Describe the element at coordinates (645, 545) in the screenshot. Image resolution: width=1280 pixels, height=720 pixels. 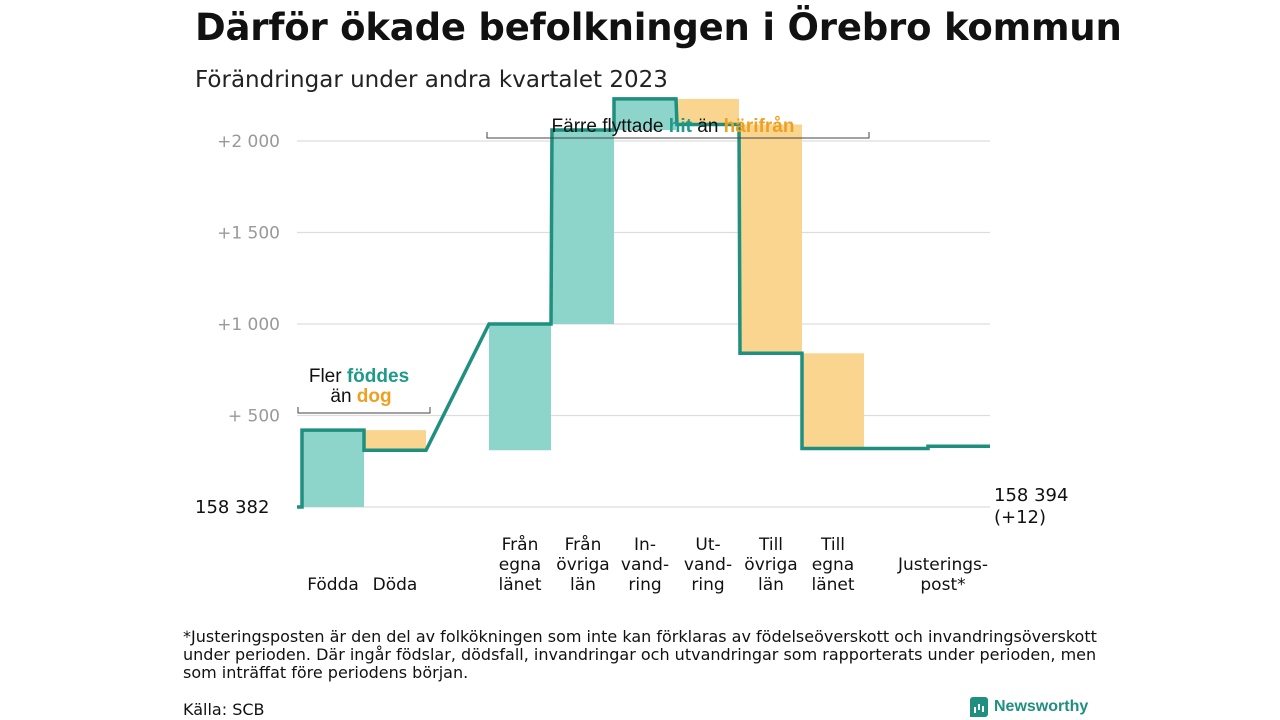
I see `category-label: In-` at that location.